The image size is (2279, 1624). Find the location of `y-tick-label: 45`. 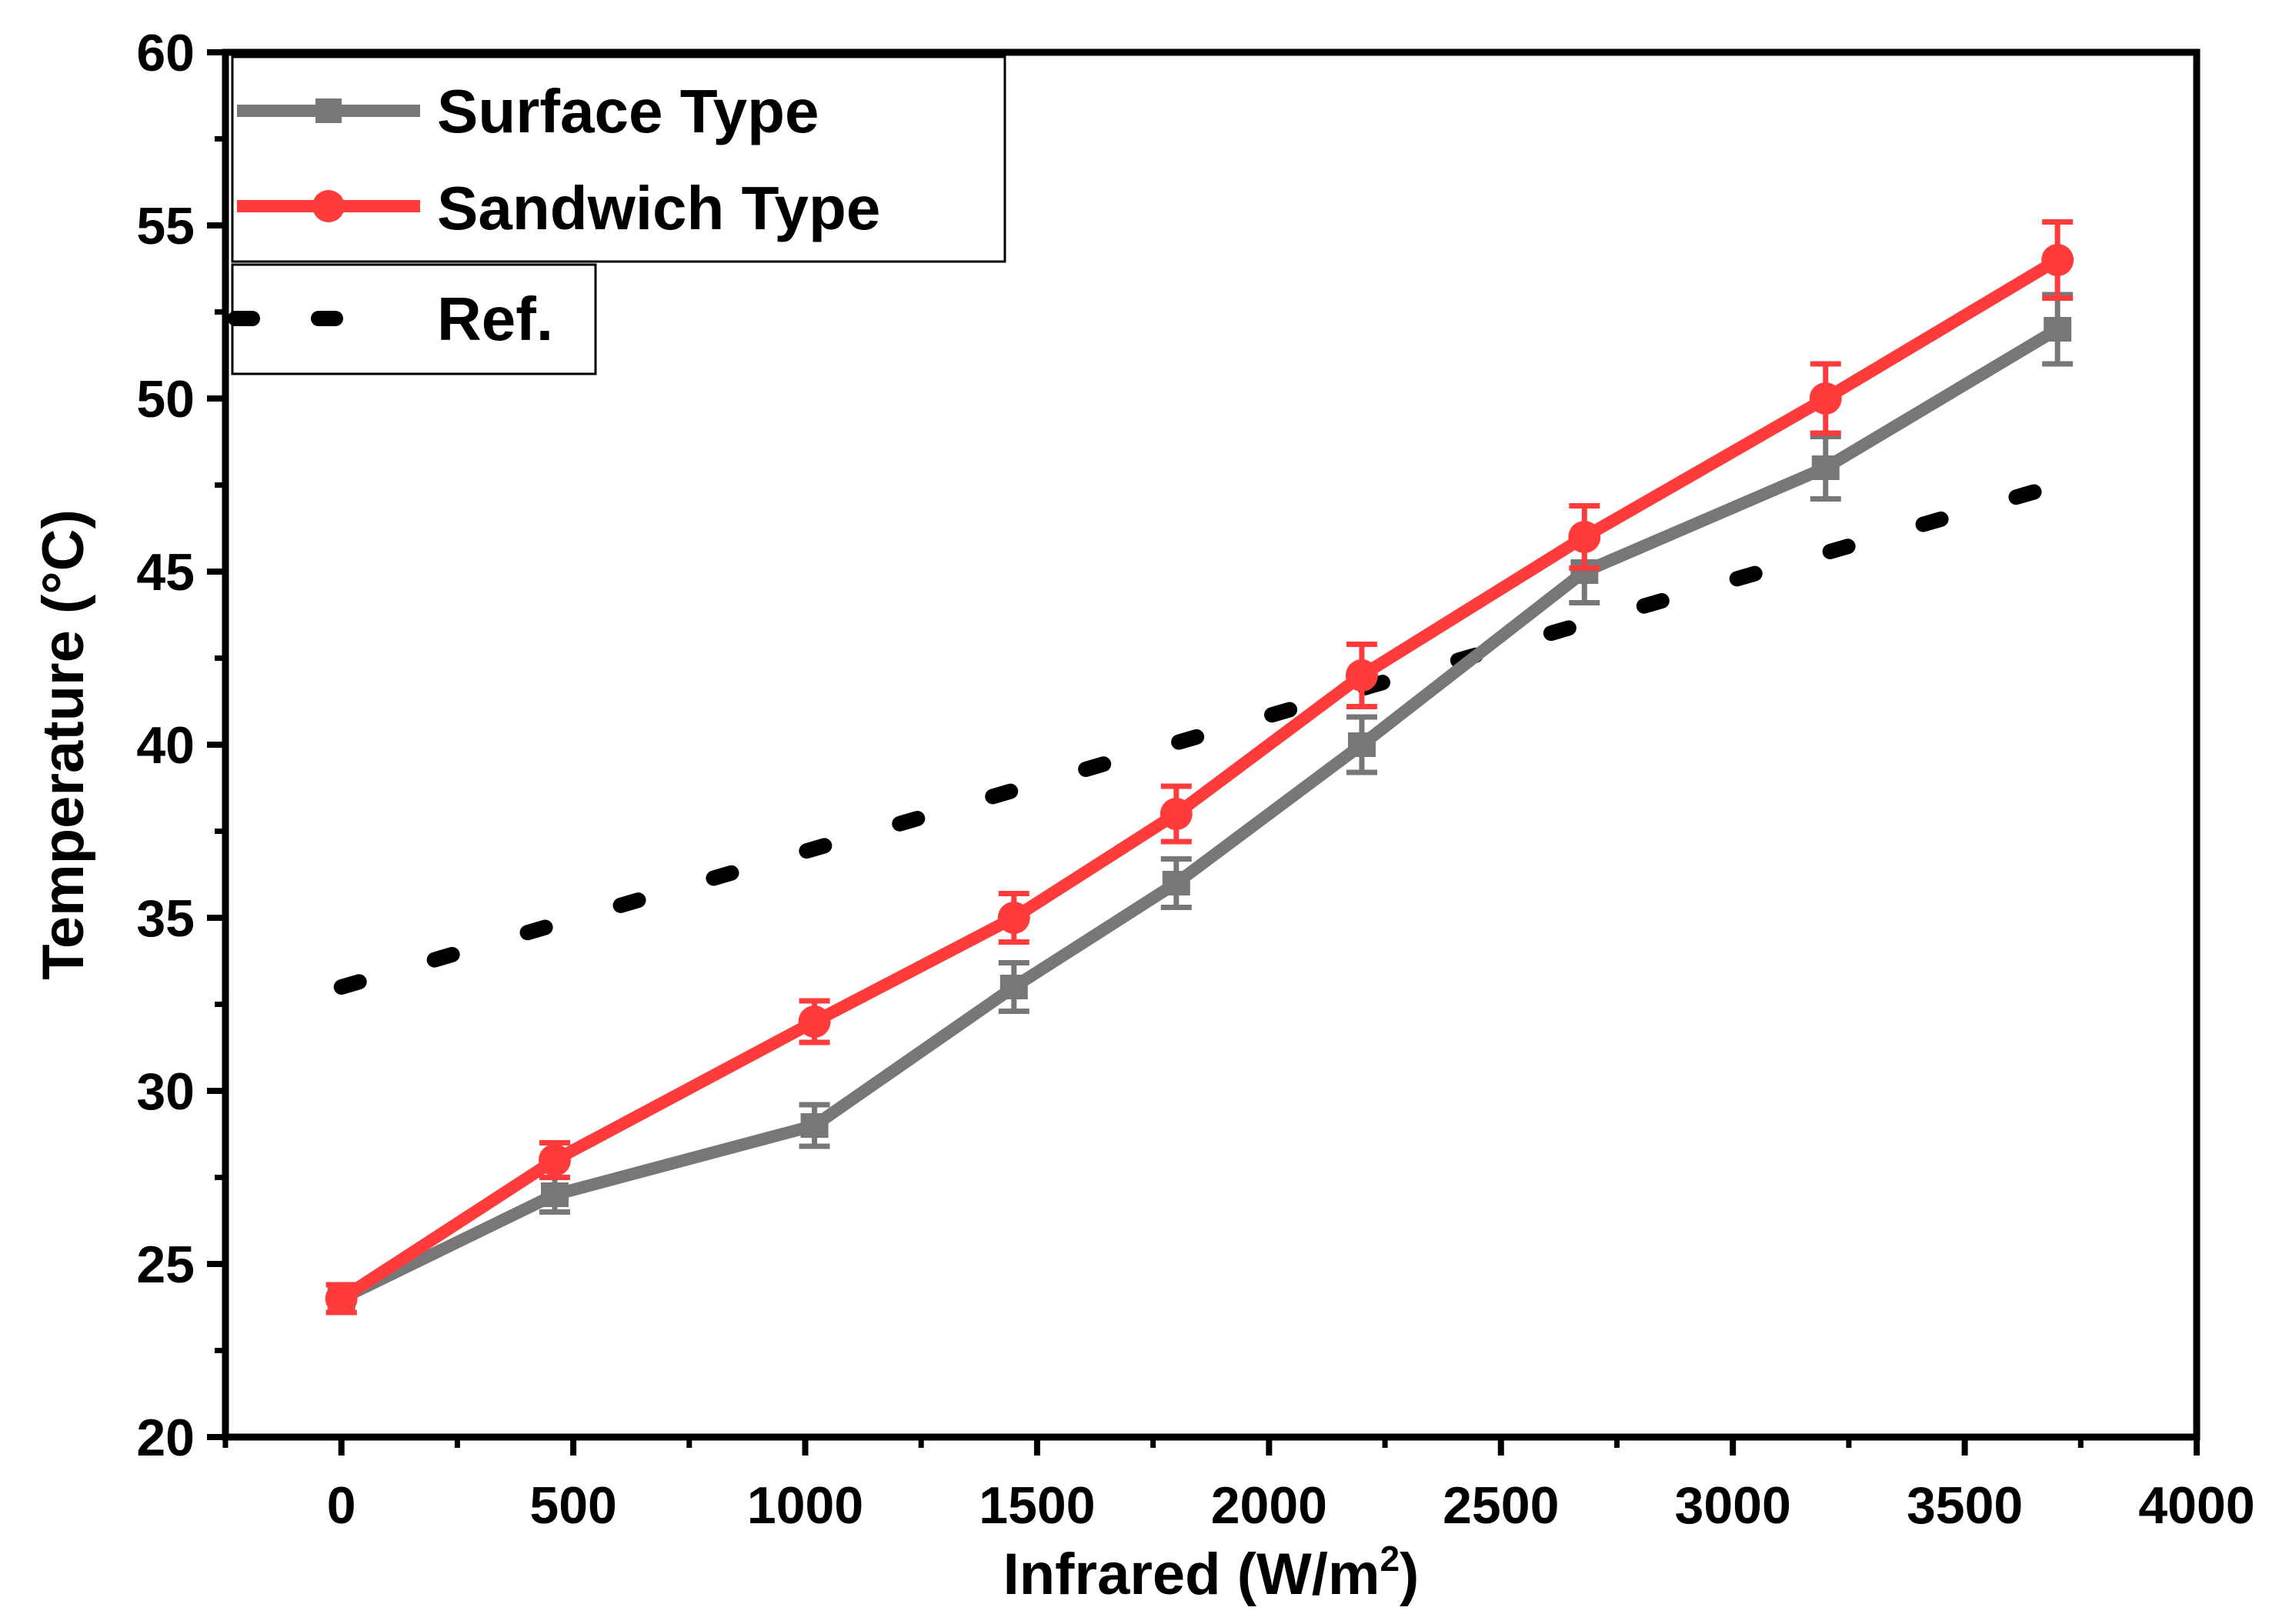

y-tick-label: 45 is located at coordinates (165, 572).